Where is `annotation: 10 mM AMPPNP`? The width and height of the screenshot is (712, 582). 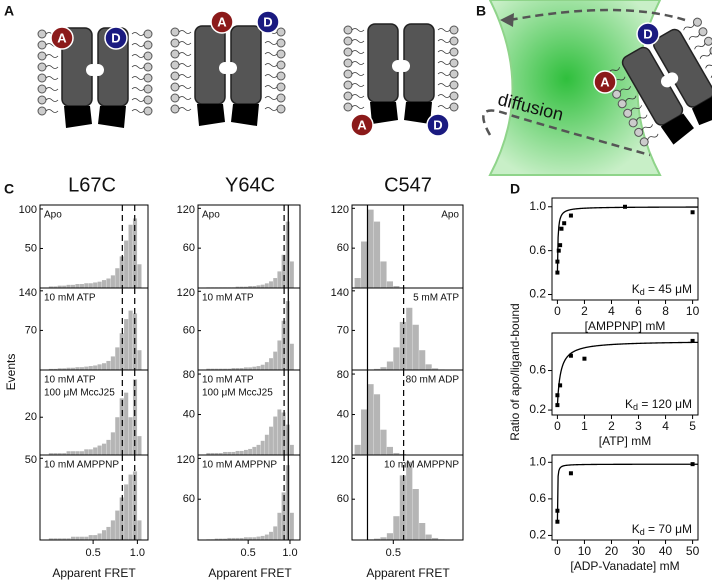
annotation: 10 mM AMPPNP is located at coordinates (239, 465).